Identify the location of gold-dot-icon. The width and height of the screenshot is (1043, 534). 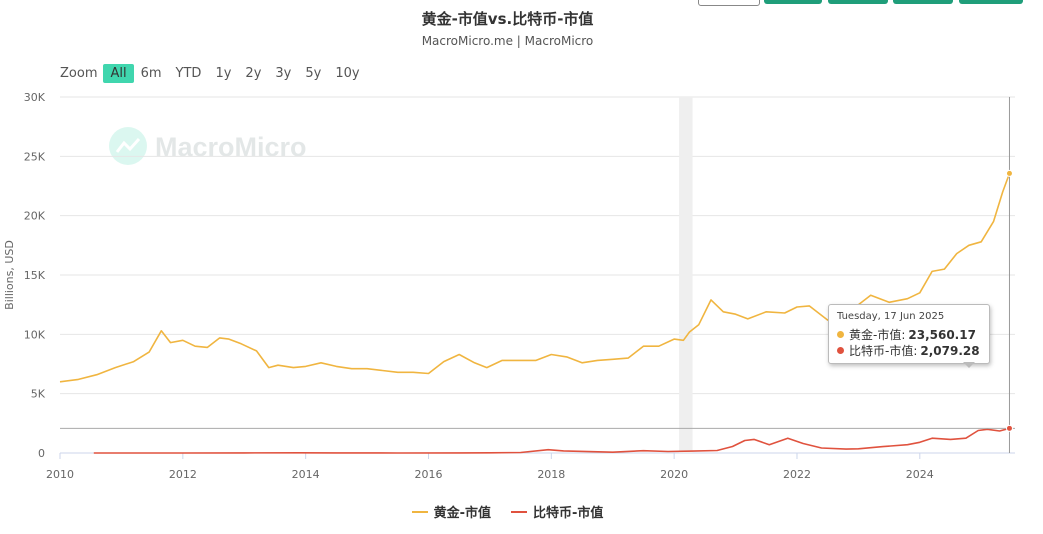
(840, 334).